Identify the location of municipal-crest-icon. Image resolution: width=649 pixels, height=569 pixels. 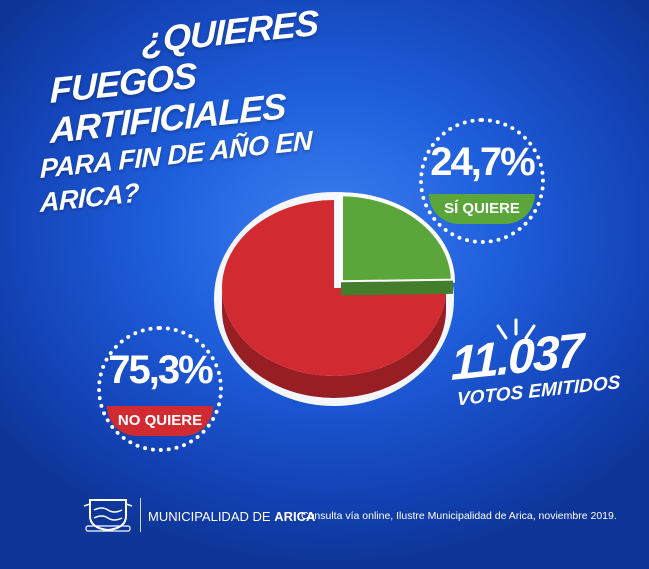
(108, 515).